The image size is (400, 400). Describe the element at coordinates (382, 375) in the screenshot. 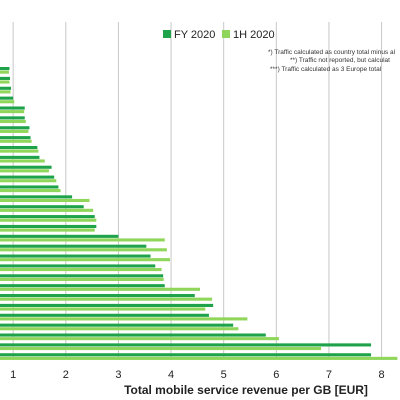

I see `x-tick-label-8: 8` at that location.